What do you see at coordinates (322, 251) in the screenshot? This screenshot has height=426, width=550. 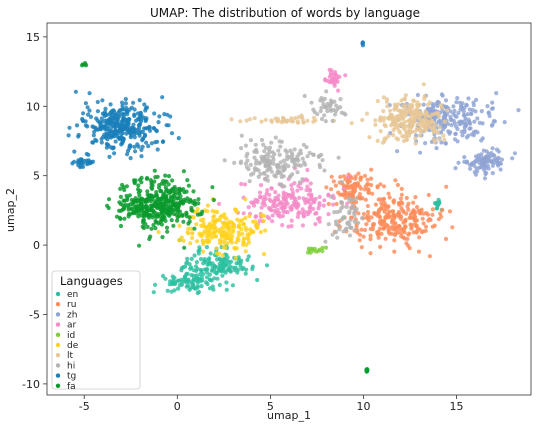 I see `point-id` at bounding box center [322, 251].